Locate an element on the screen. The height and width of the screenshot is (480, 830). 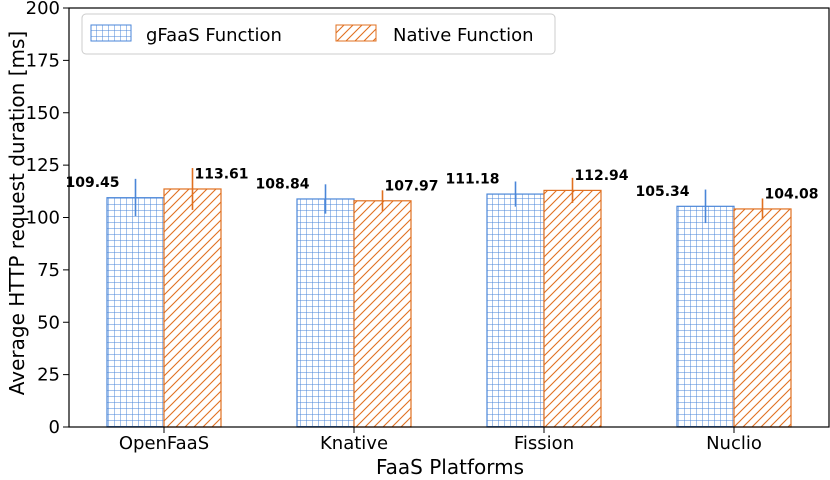
y-tick-label: 150 is located at coordinates (43, 113).